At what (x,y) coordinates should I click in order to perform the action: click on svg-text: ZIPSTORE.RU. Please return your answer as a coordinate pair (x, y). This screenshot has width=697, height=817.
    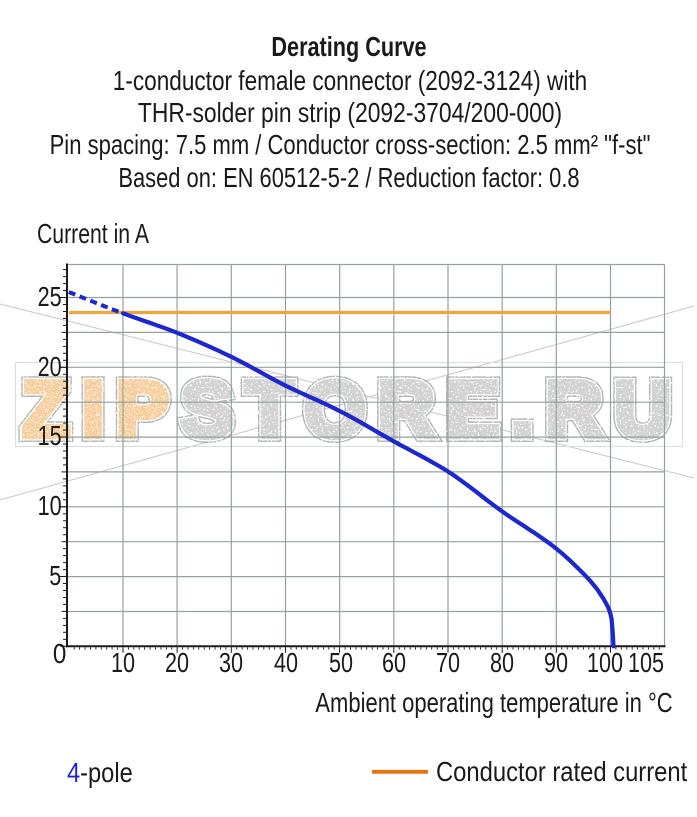
    Looking at the image, I should click on (353, 409).